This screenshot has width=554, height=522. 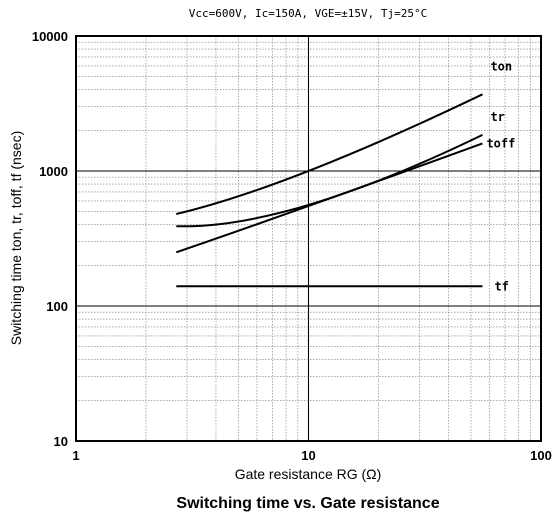 What do you see at coordinates (50, 36) in the screenshot?
I see `y-tick-label: 10000` at bounding box center [50, 36].